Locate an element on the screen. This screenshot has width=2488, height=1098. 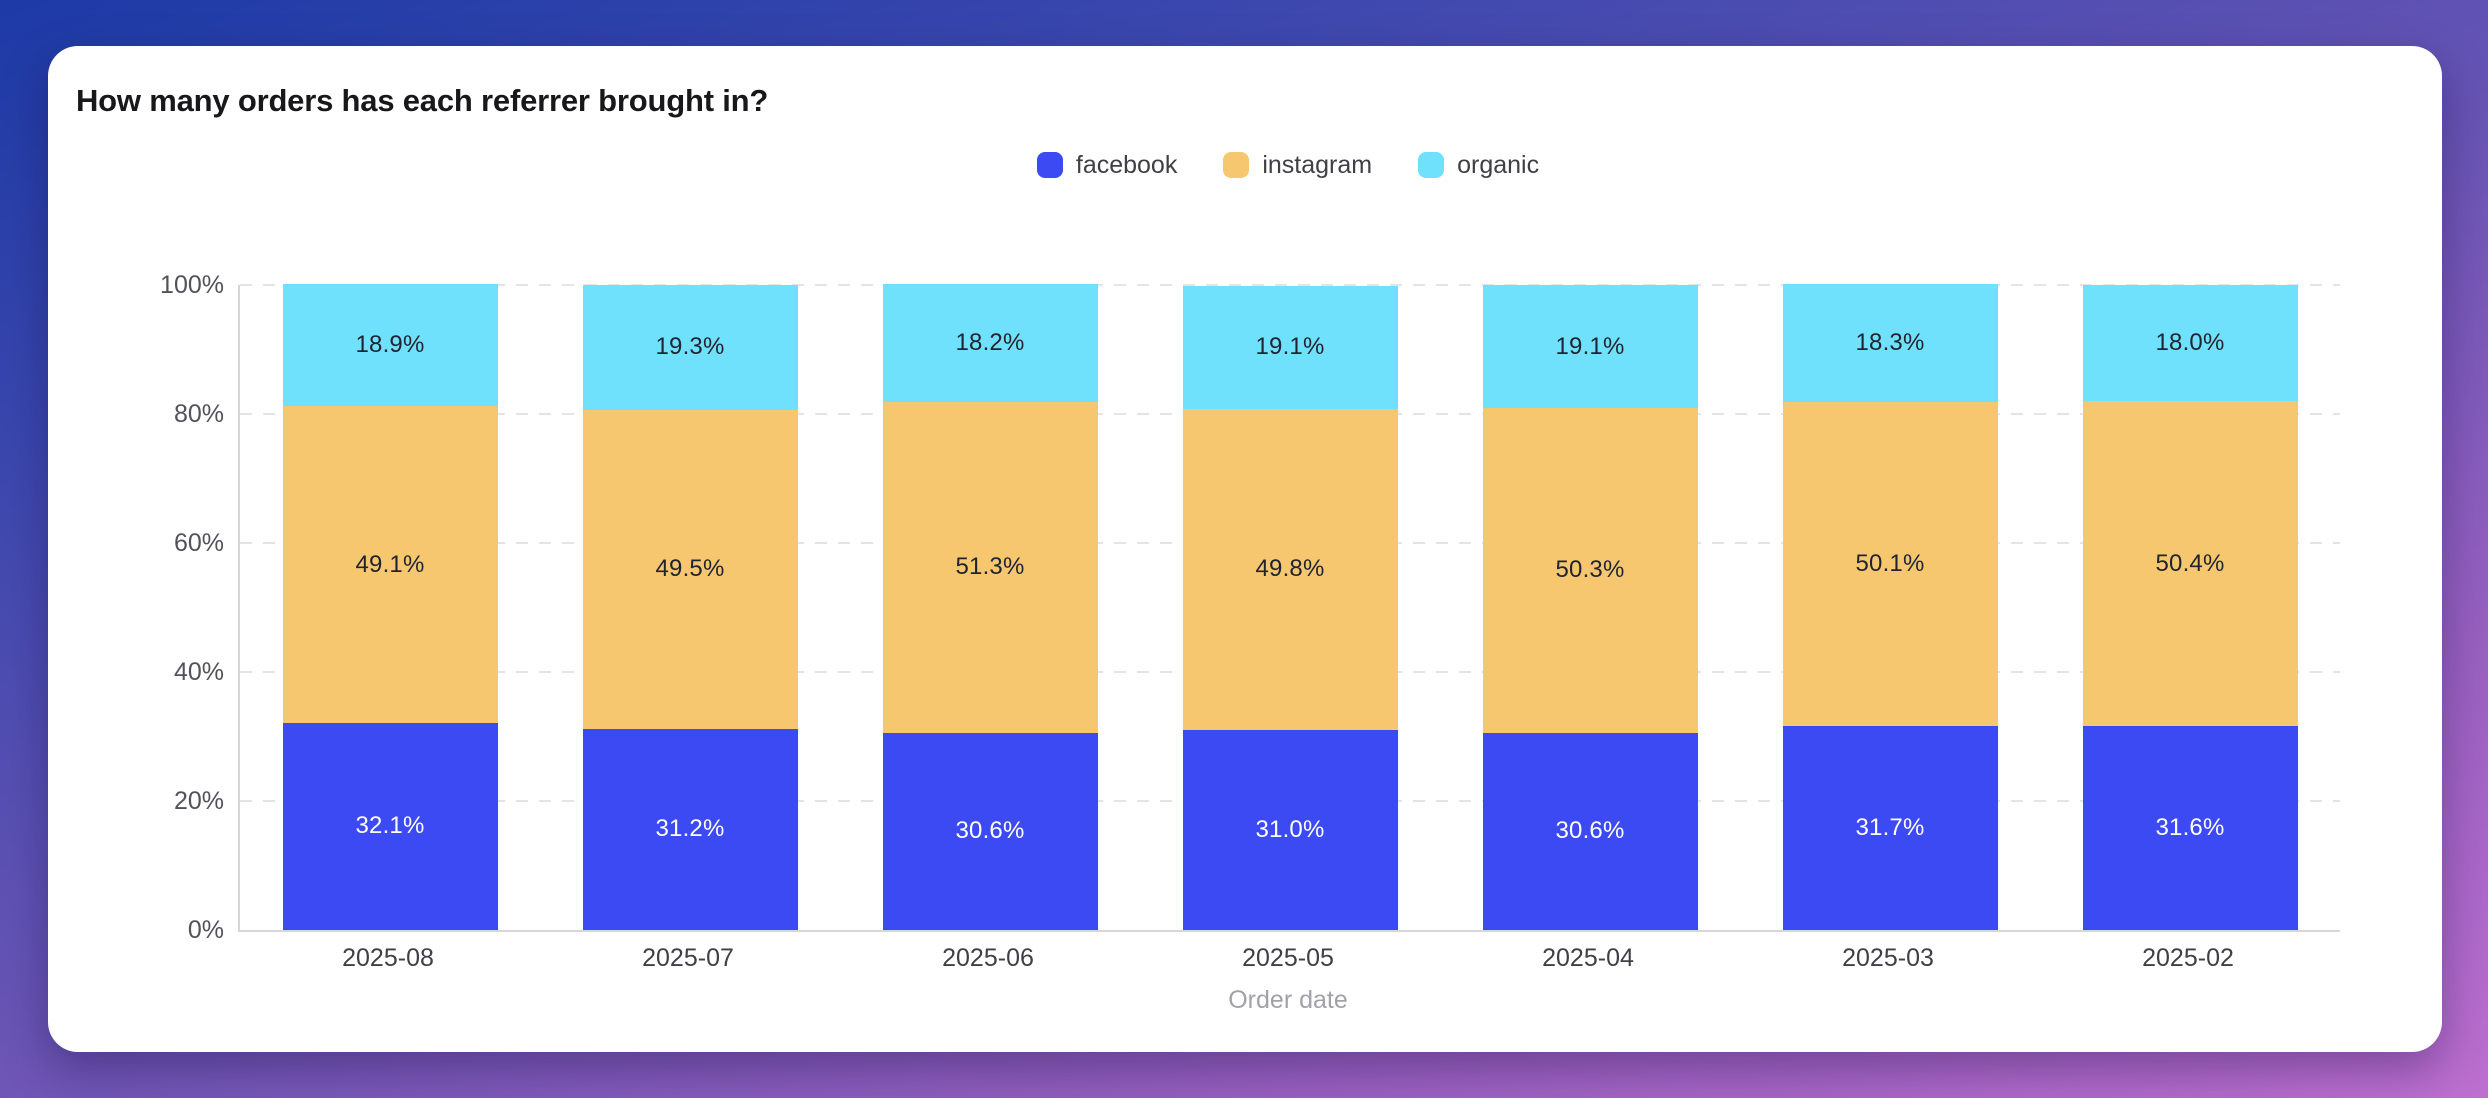
y-tick-label-100%: 100% is located at coordinates (192, 285).